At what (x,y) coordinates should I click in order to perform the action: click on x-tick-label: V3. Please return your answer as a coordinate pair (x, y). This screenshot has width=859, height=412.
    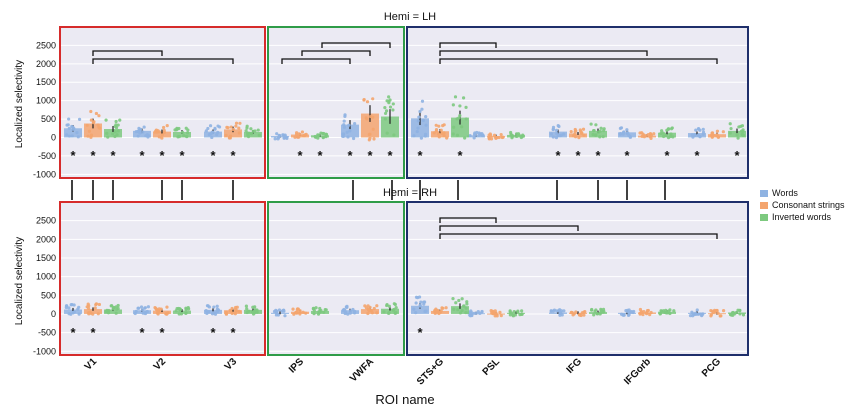
    Looking at the image, I should click on (231, 364).